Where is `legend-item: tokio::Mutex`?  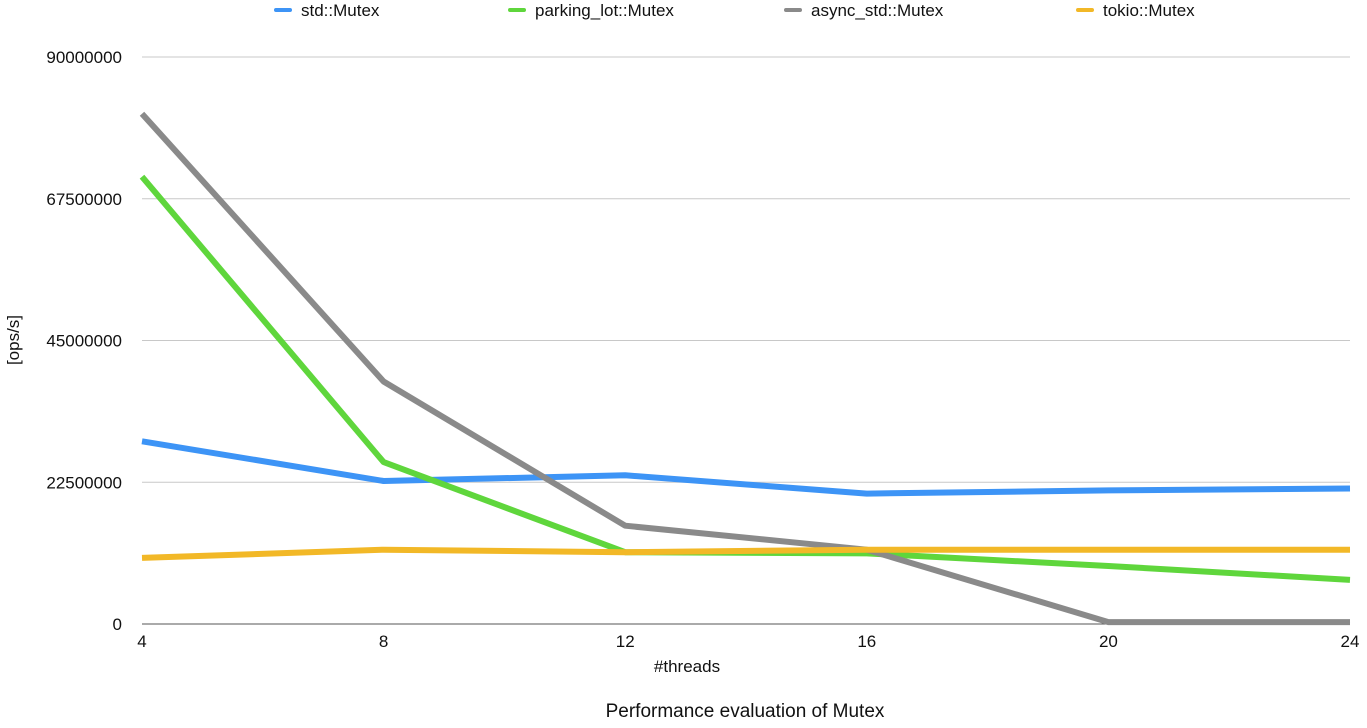 legend-item: tokio::Mutex is located at coordinates (1135, 10).